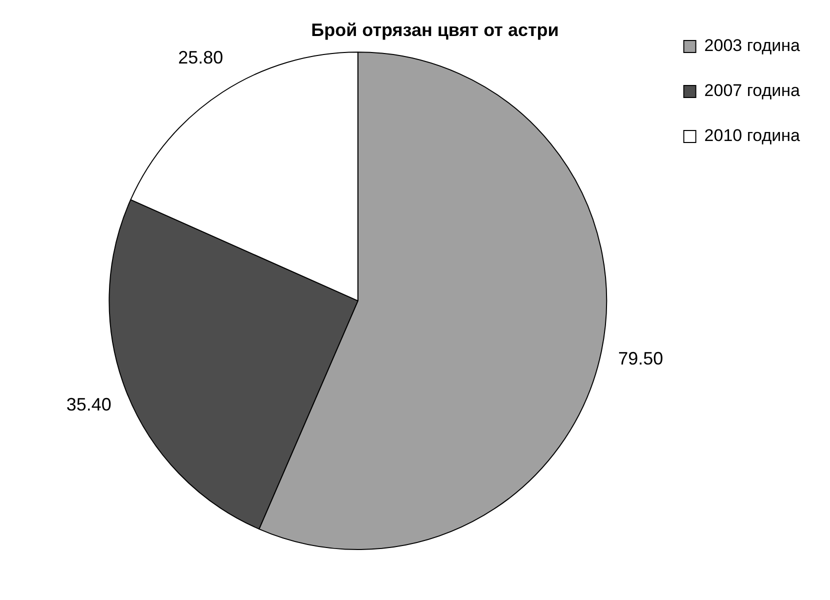  Describe the element at coordinates (435, 30) in the screenshot. I see `chart-title: Брой отрязан цвят от астри` at that location.